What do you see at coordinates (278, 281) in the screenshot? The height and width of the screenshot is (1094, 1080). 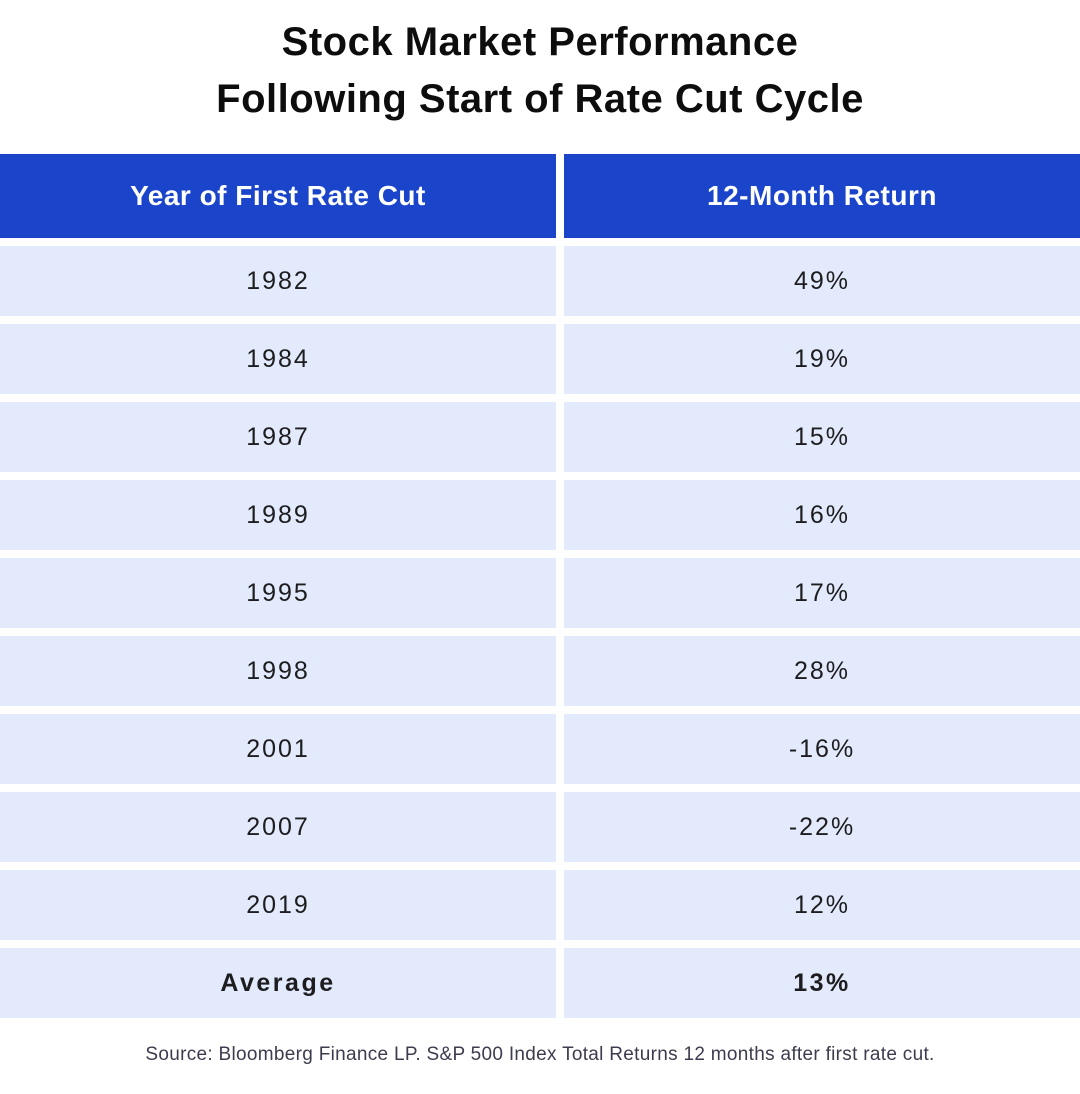 I see `year-cell: 1982` at bounding box center [278, 281].